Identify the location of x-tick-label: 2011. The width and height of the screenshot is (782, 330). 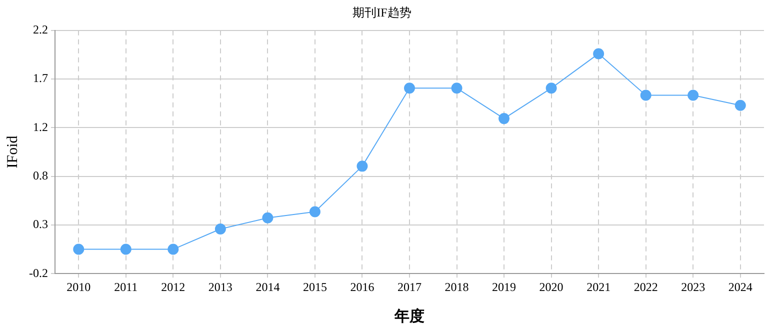
(126, 287).